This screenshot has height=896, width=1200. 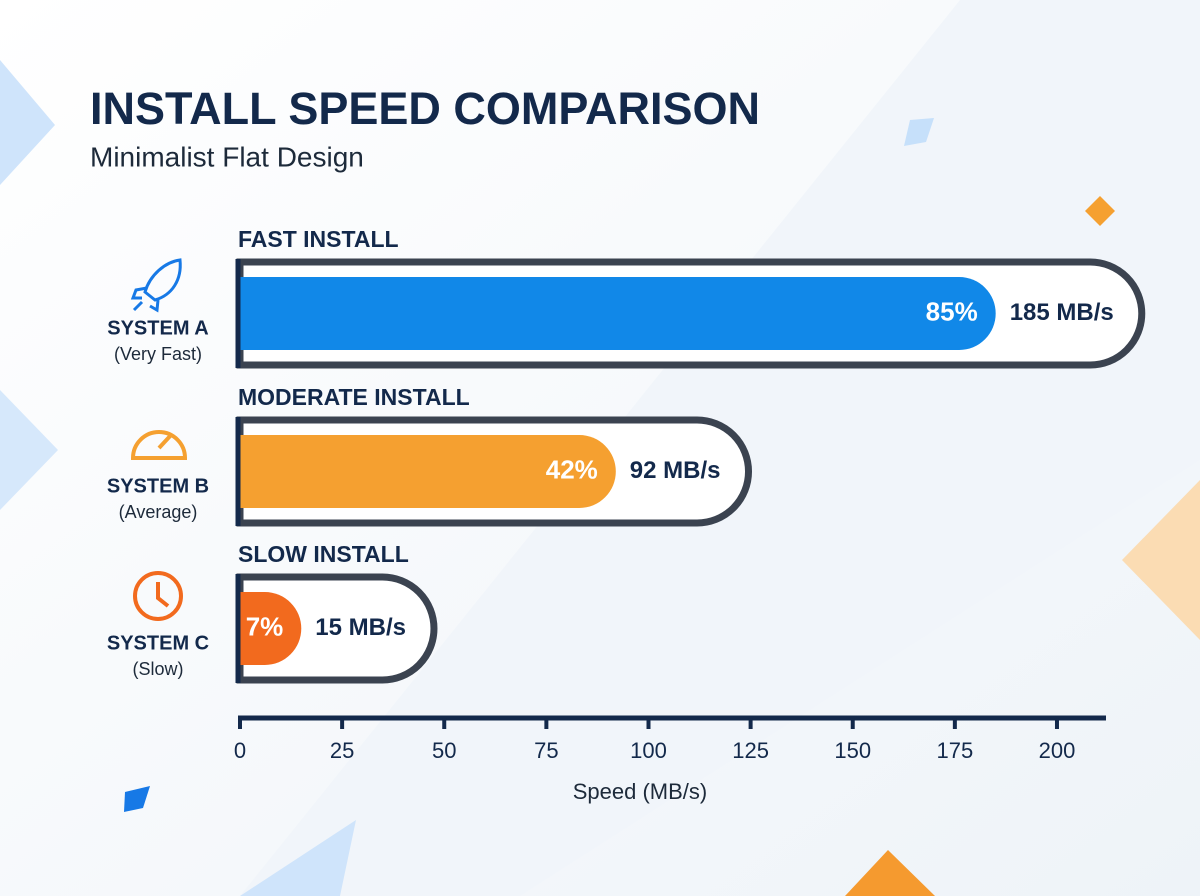 What do you see at coordinates (1057, 750) in the screenshot?
I see `x-tick-label: 200` at bounding box center [1057, 750].